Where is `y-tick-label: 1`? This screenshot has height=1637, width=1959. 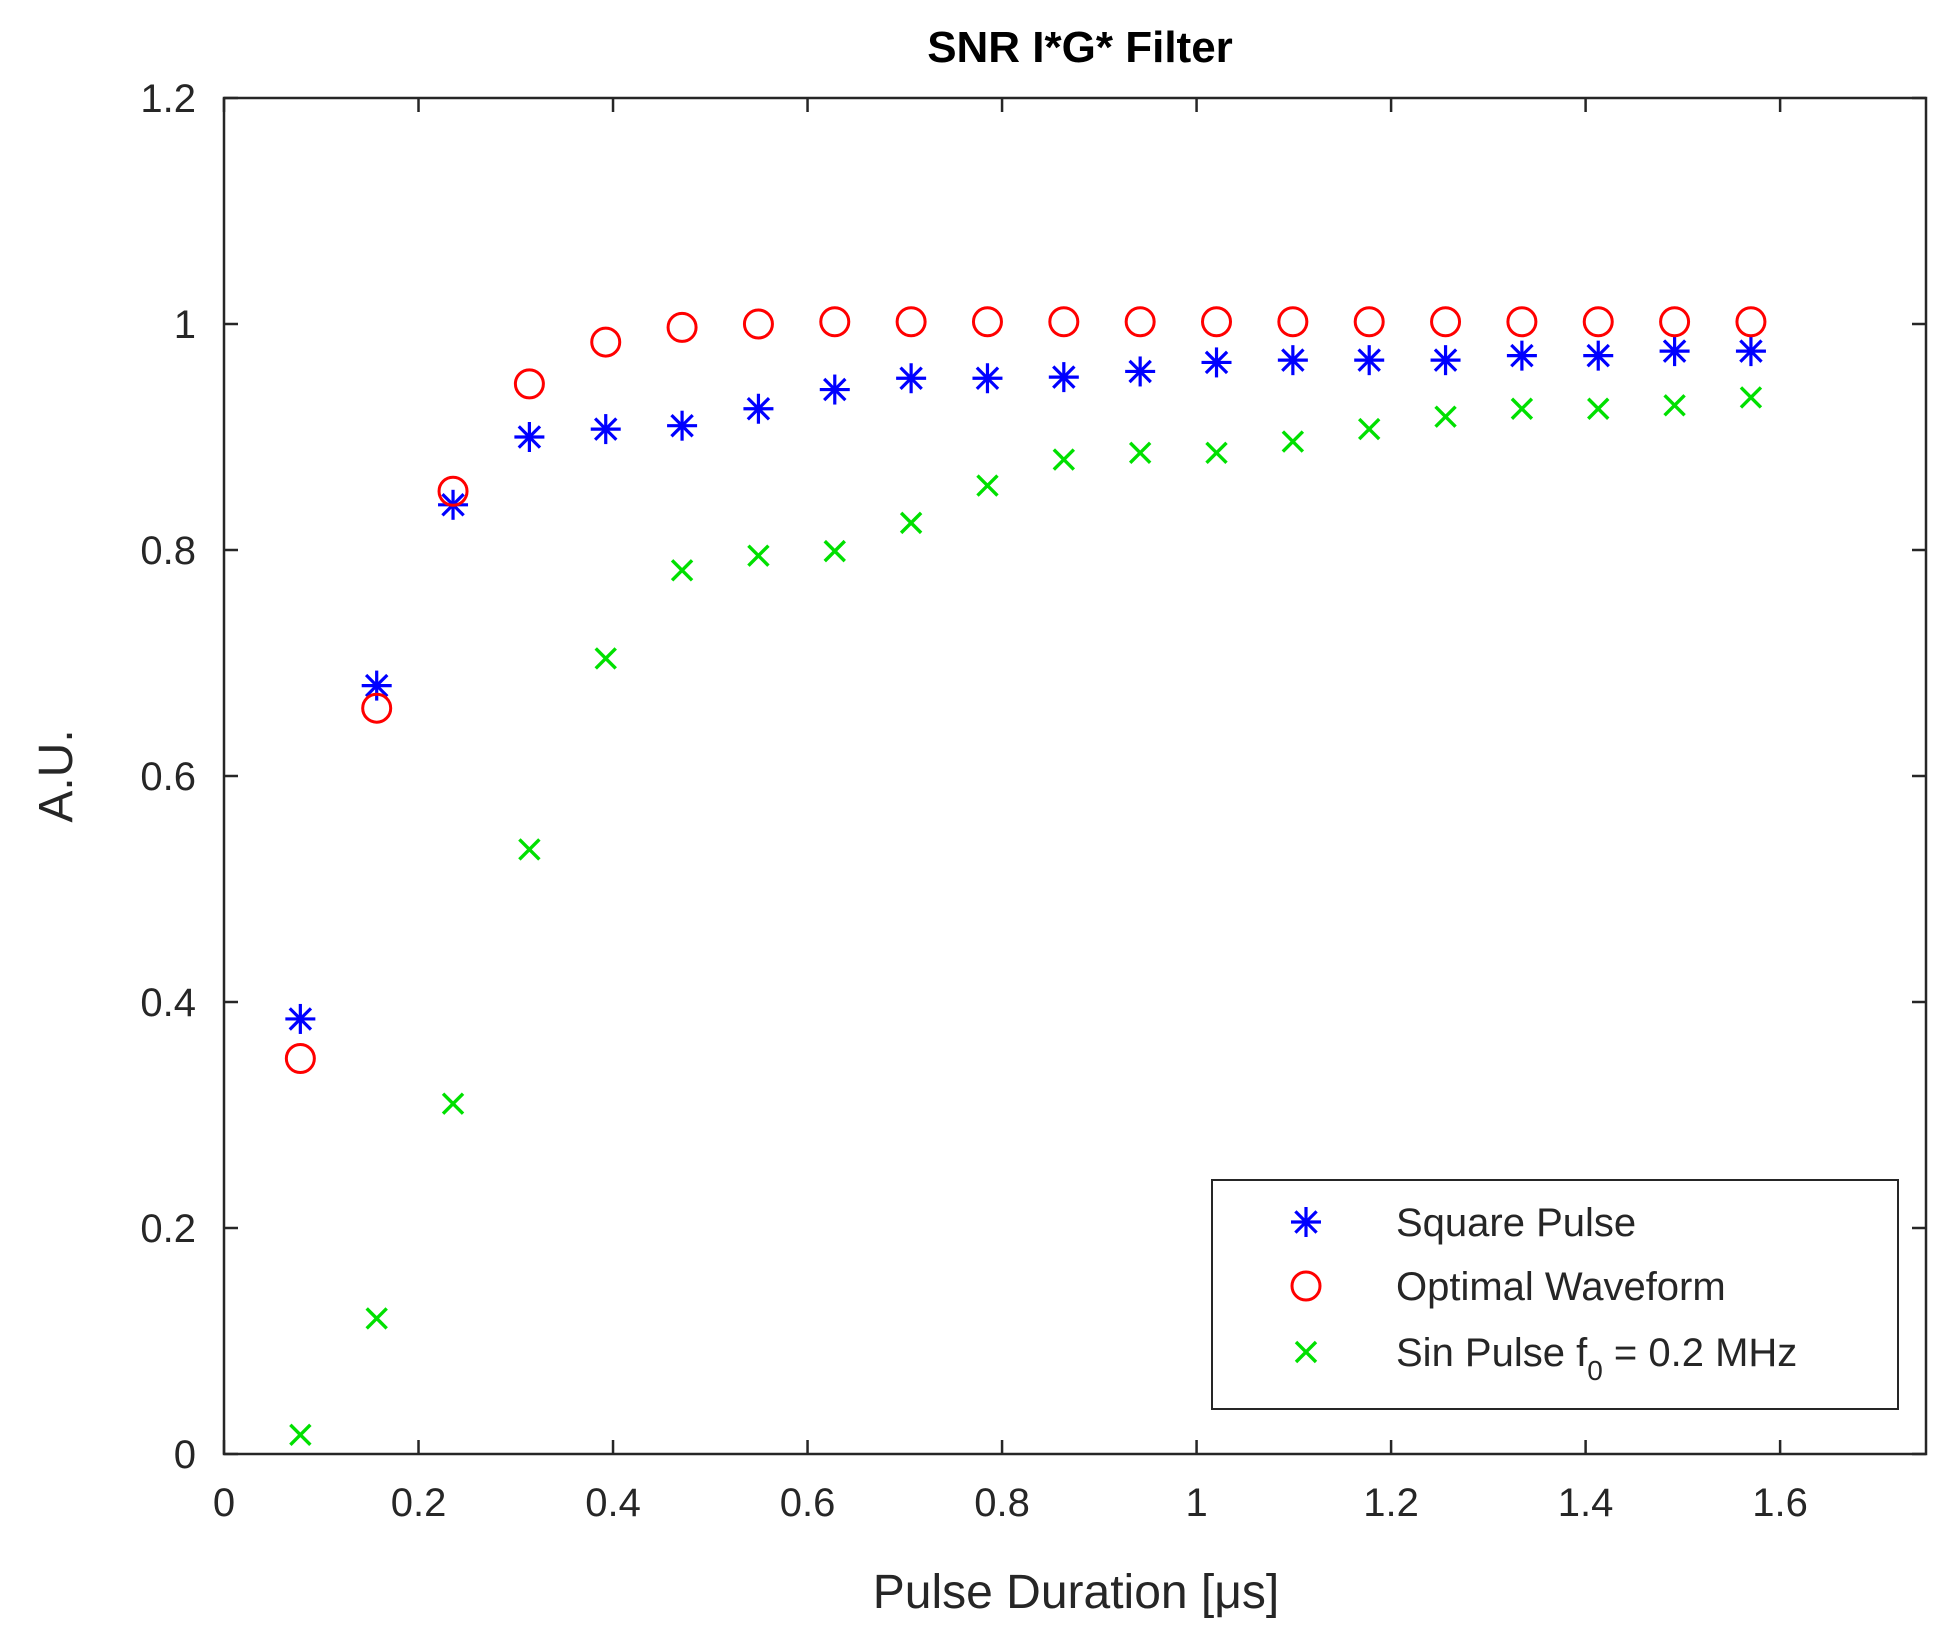
y-tick-label: 1 is located at coordinates (185, 325).